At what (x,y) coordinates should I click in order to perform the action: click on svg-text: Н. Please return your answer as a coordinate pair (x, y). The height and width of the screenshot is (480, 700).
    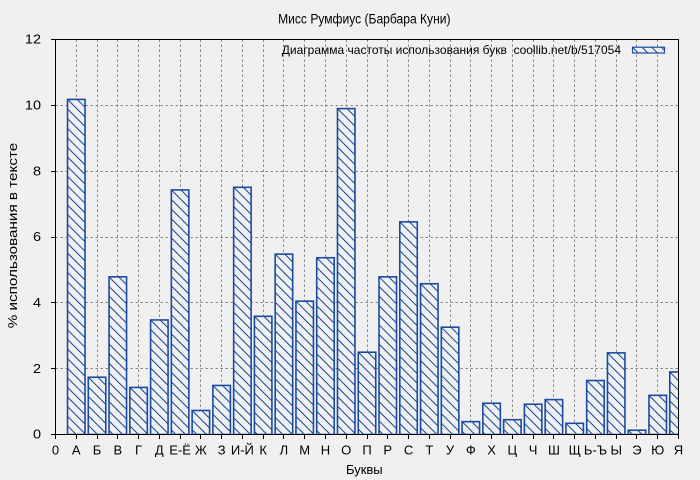
    Looking at the image, I should click on (325, 450).